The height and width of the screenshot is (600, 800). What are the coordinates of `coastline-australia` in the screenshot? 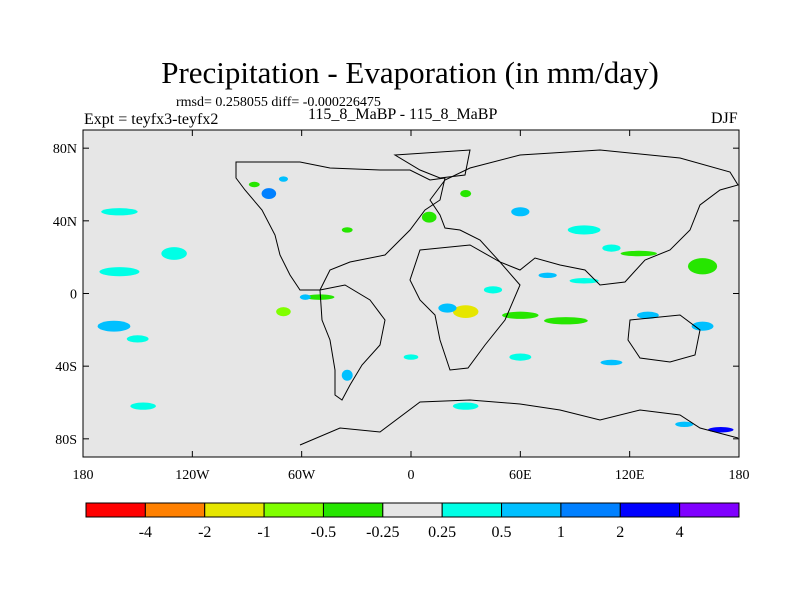 It's located at (664, 338).